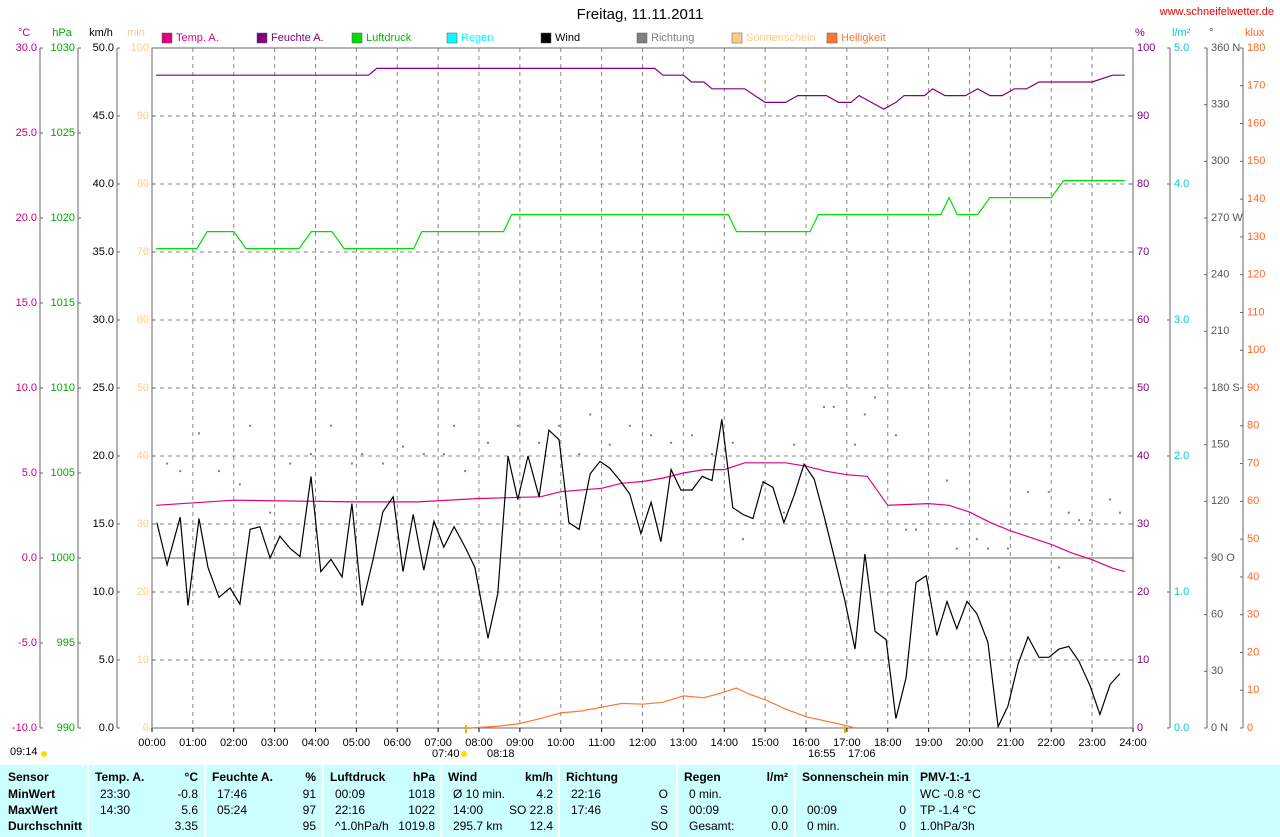  Describe the element at coordinates (31, 794) in the screenshot. I see `table-cell: MinWert` at that location.